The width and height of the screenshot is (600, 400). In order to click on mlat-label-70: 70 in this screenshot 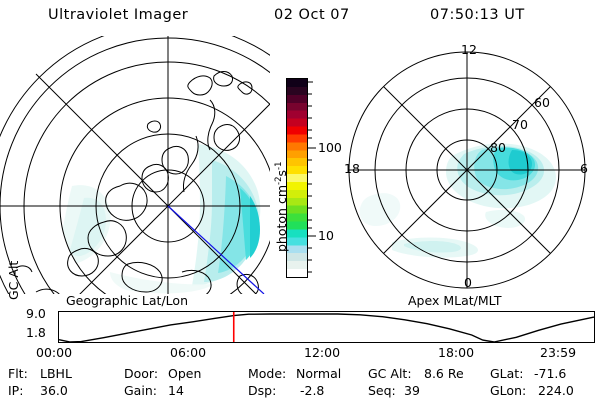, I will do `click(520, 124)`.